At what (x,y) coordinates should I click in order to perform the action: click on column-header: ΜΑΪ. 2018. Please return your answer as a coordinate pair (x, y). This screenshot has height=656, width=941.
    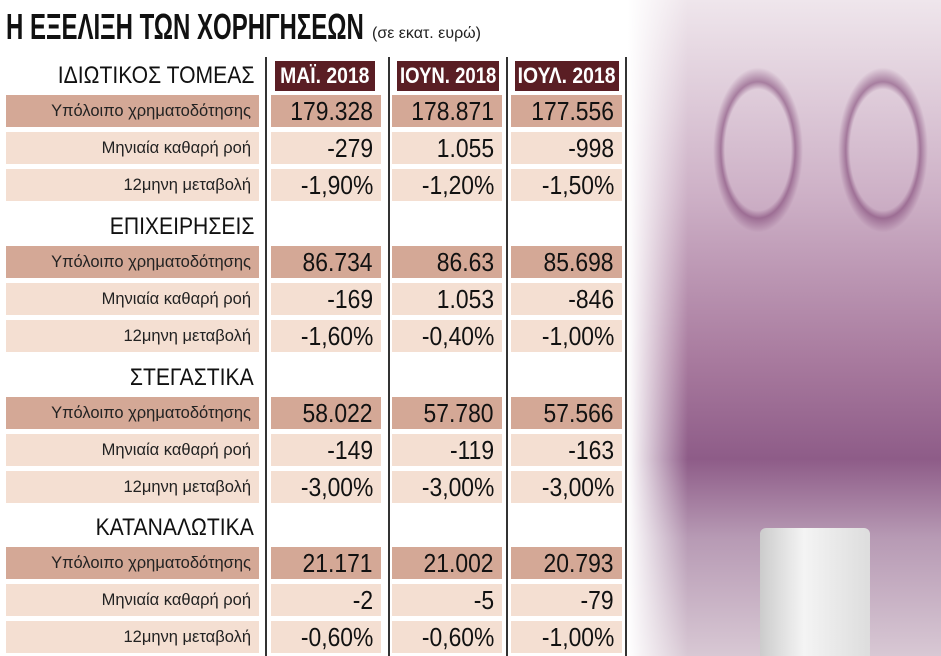
    Looking at the image, I should click on (325, 76).